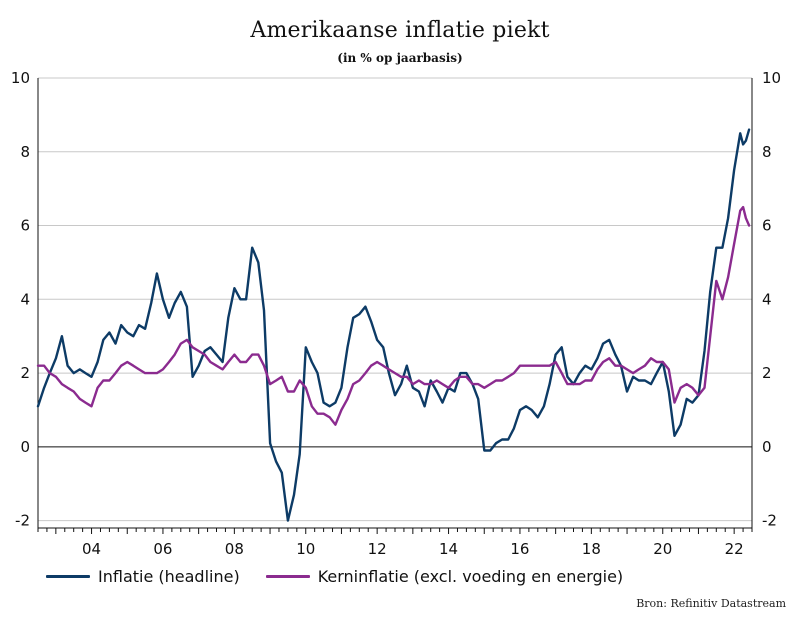 This screenshot has width=800, height=621. Describe the element at coordinates (169, 576) in the screenshot. I see `legend-label-headline: Inflatie (headline)` at that location.